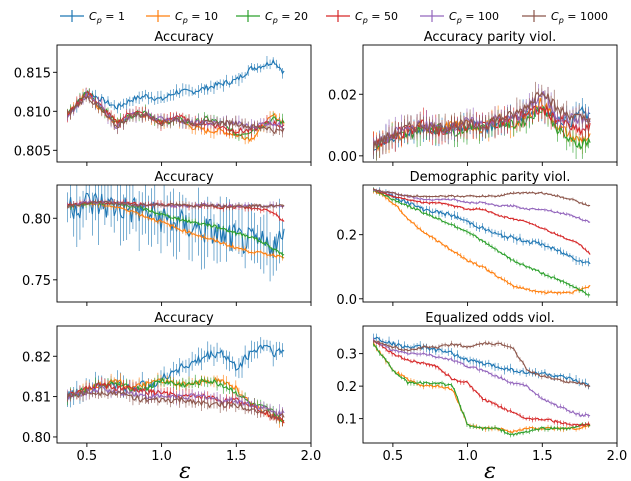 Image resolution: width=631 pixels, height=481 pixels. I want to click on y-tick-label: 0.02, so click(342, 95).